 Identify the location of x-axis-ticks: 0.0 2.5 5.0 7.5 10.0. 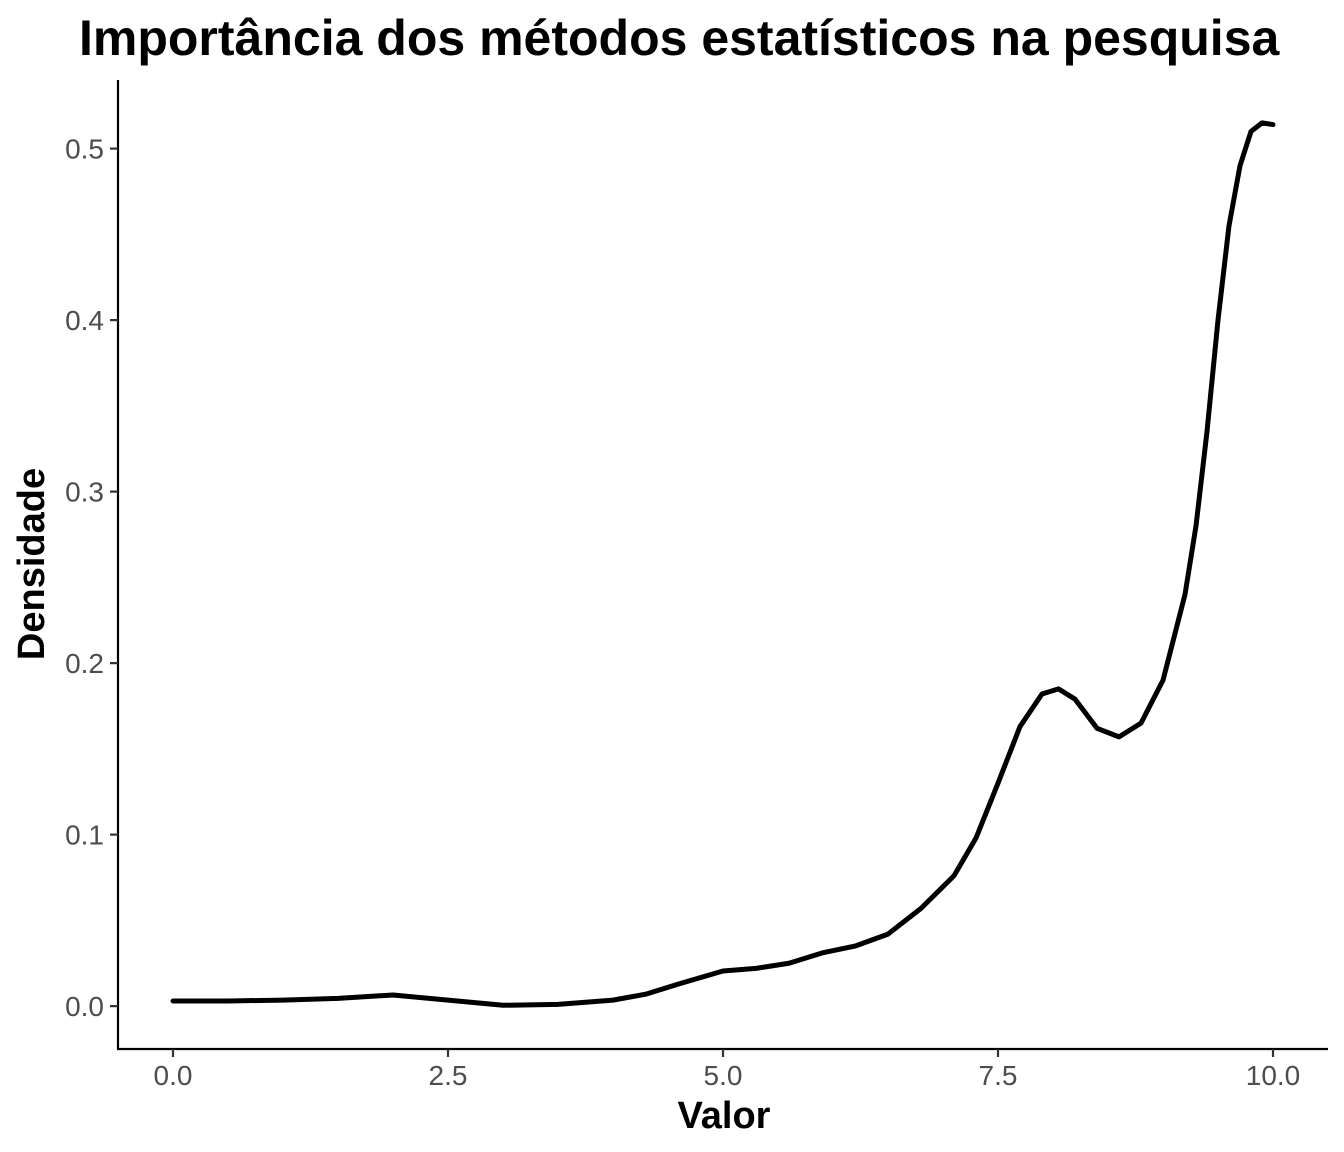
(727, 1070).